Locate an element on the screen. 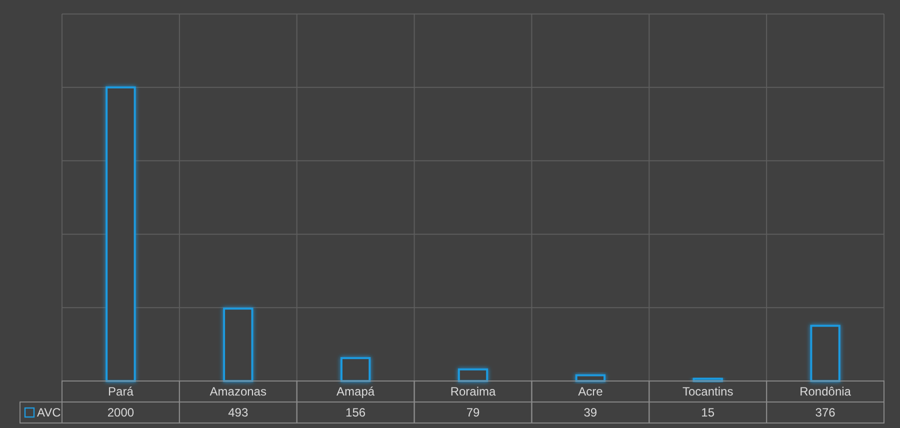  data-label: 39 is located at coordinates (591, 413).